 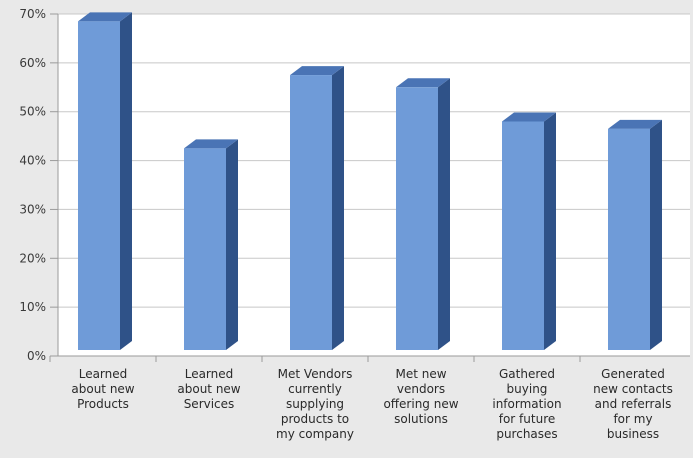 I want to click on y-tick-label: 40%, so click(x=32, y=161).